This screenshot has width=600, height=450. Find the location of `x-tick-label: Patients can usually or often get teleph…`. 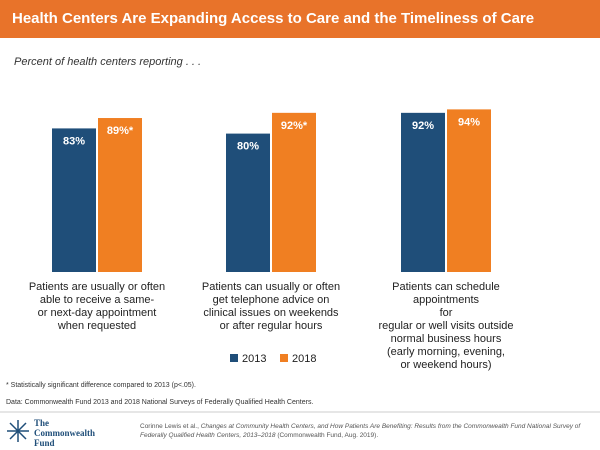

x-tick-label: Patients can usually or often get teleph… is located at coordinates (271, 306).